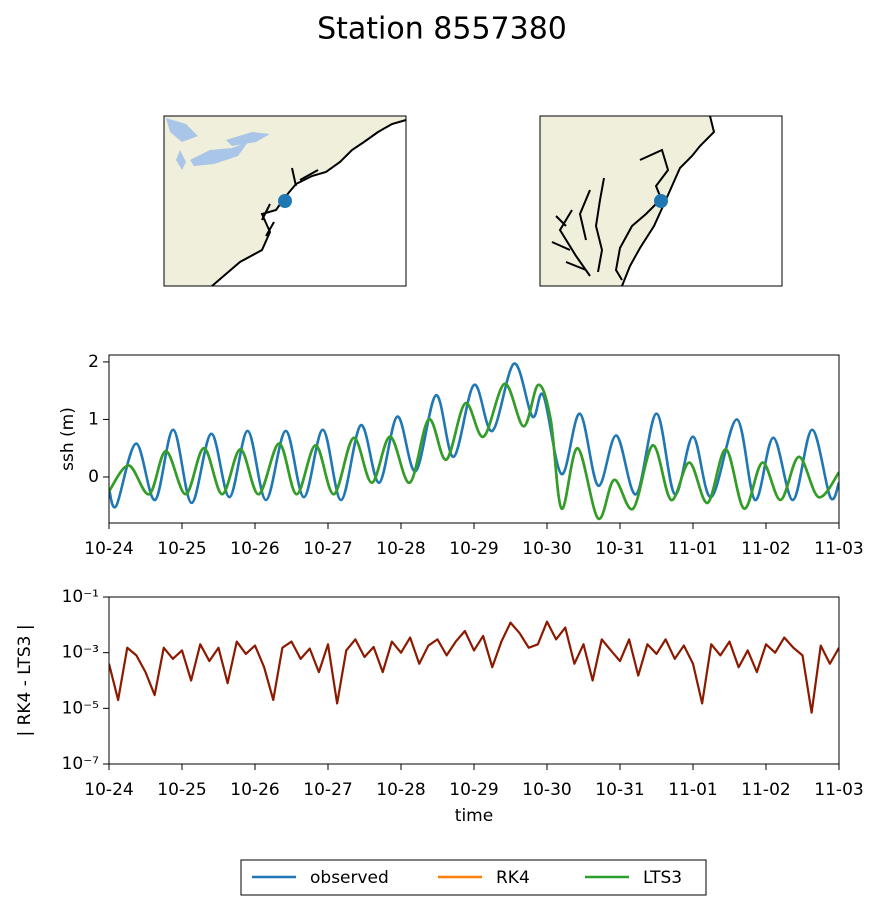 The width and height of the screenshot is (884, 916). What do you see at coordinates (80, 708) in the screenshot?
I see `y-tick-label: 10⁻⁵` at bounding box center [80, 708].